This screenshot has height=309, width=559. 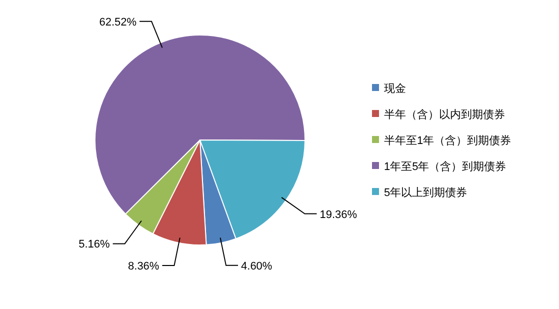 I want to click on data-label: 4.60%, so click(x=256, y=266).